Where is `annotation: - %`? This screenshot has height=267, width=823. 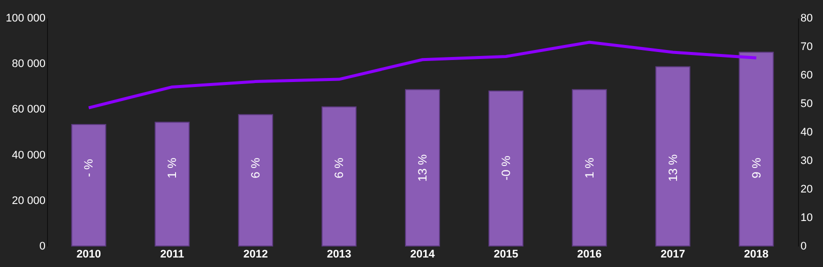
annotation: - % is located at coordinates (89, 167).